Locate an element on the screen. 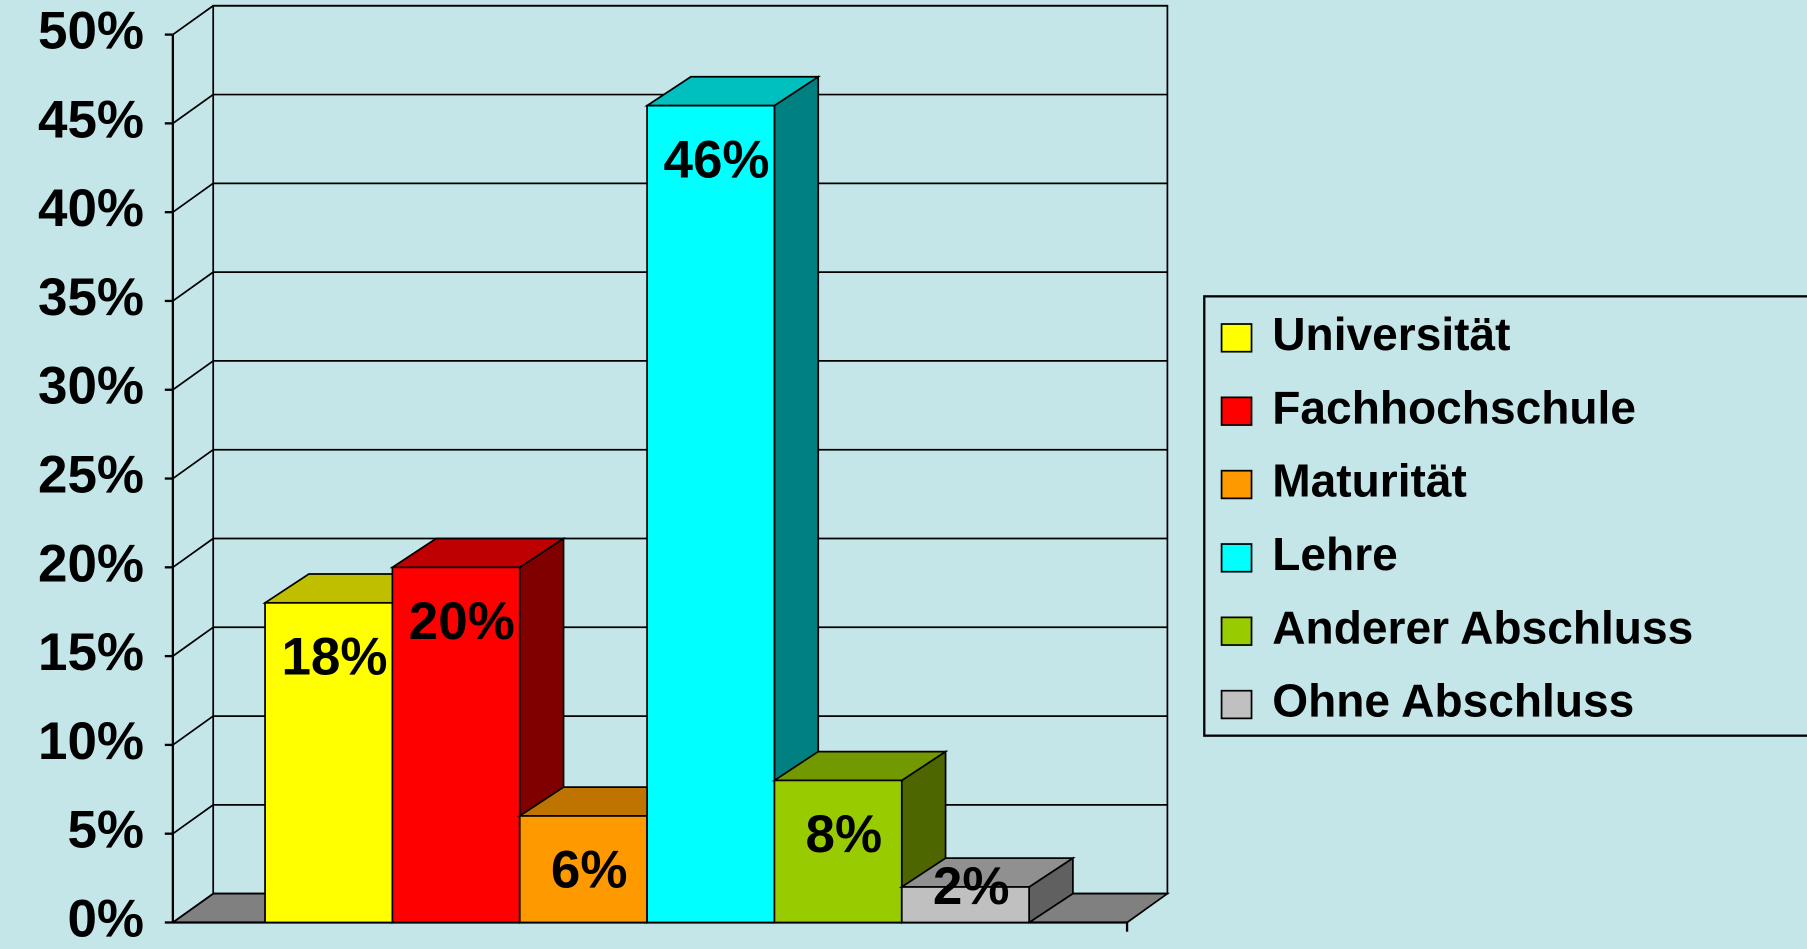 The width and height of the screenshot is (1807, 949). y-tick-label: 15% is located at coordinates (91, 652).